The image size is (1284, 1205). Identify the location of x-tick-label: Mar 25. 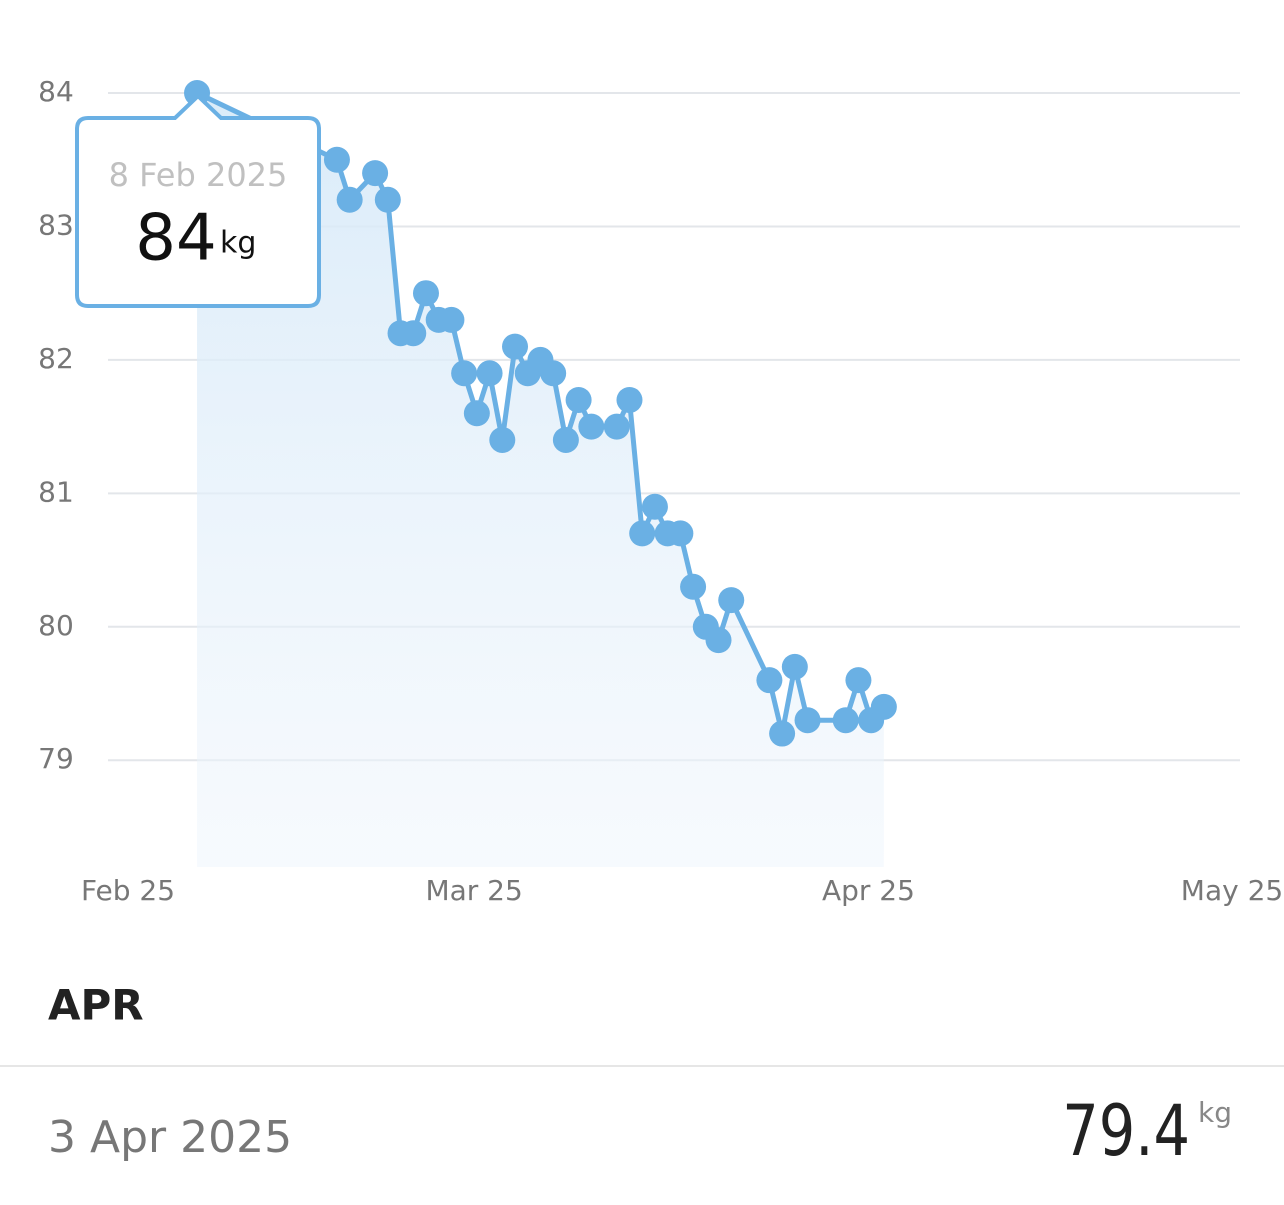
(473, 890).